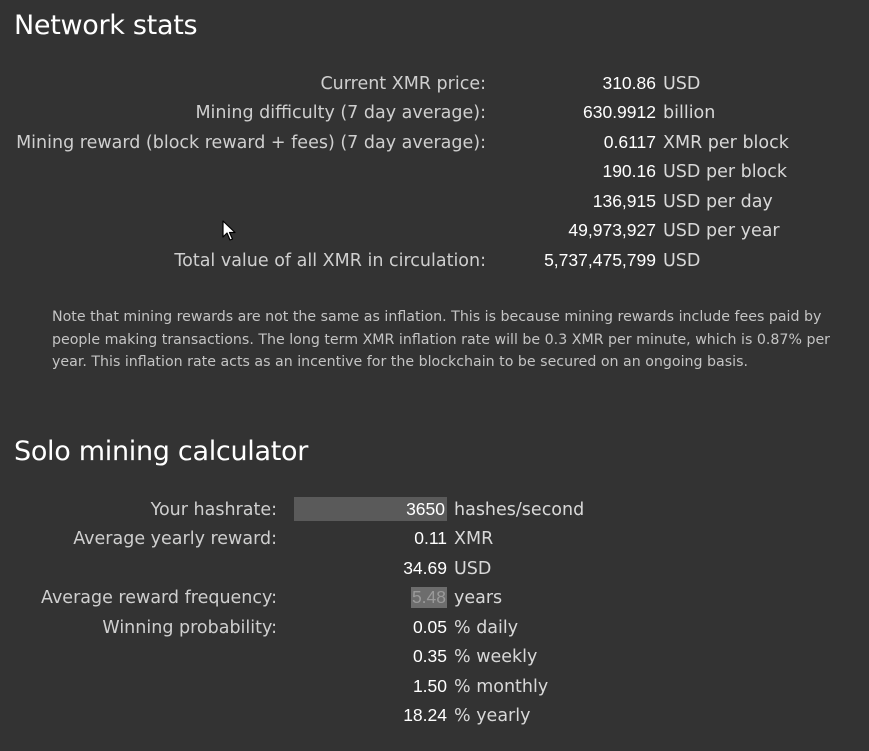 The width and height of the screenshot is (869, 751). I want to click on result-value-highlighted: 5.48, so click(428, 597).